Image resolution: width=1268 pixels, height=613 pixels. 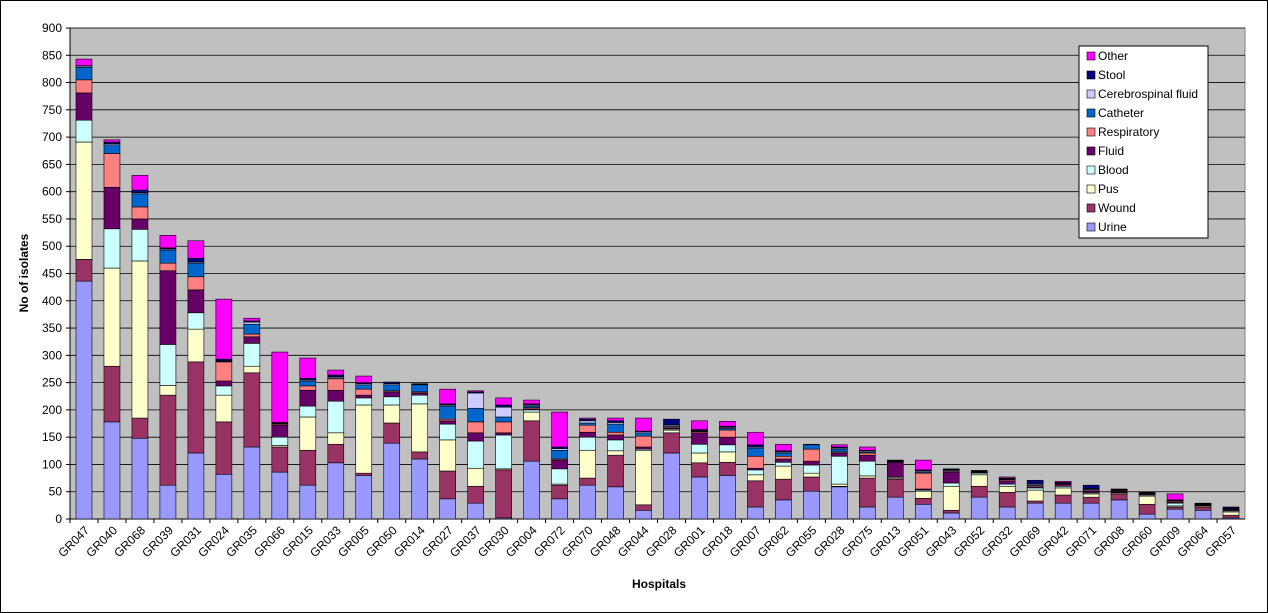 What do you see at coordinates (52, 219) in the screenshot?
I see `y-tick-label: 550` at bounding box center [52, 219].